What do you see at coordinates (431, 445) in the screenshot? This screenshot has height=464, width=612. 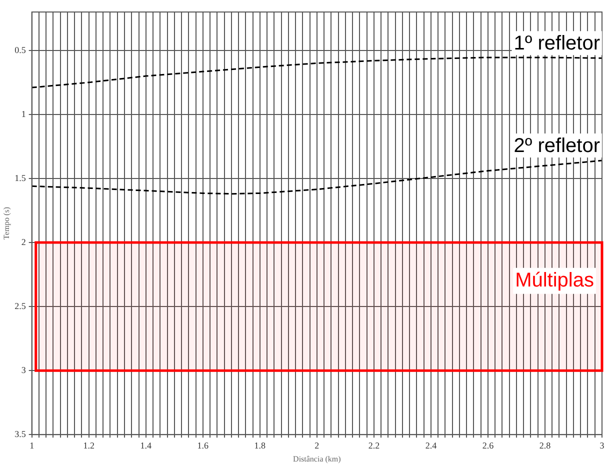 I see `x-tick-label: 2.4` at bounding box center [431, 445].